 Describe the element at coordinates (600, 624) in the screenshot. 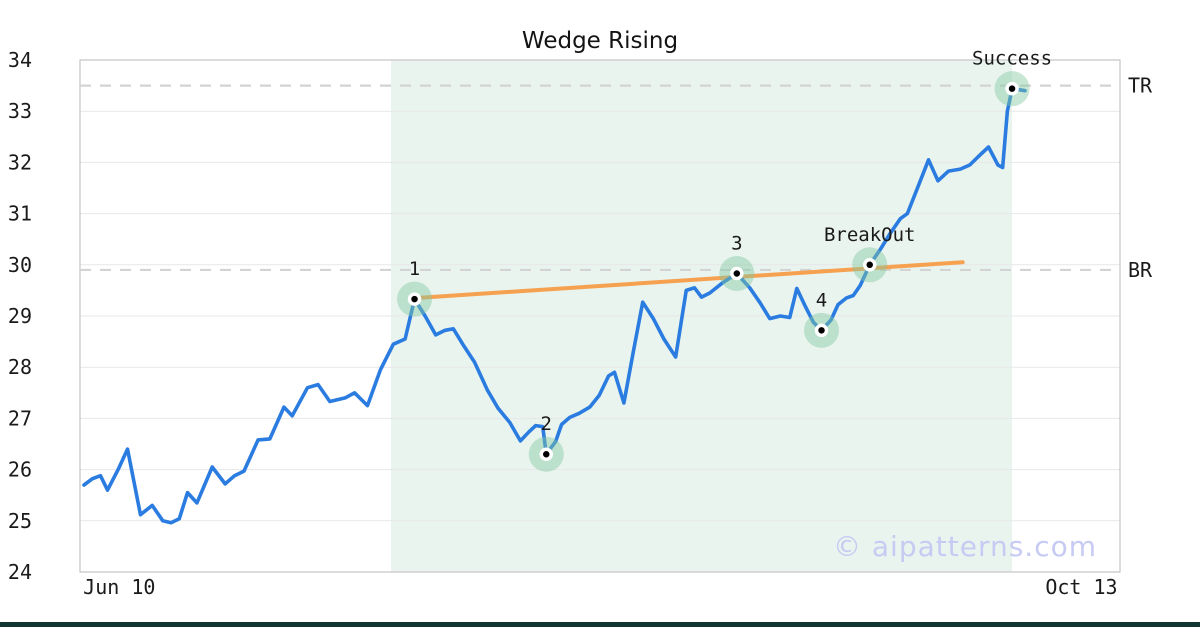

I see `bottom-accent-bar` at that location.